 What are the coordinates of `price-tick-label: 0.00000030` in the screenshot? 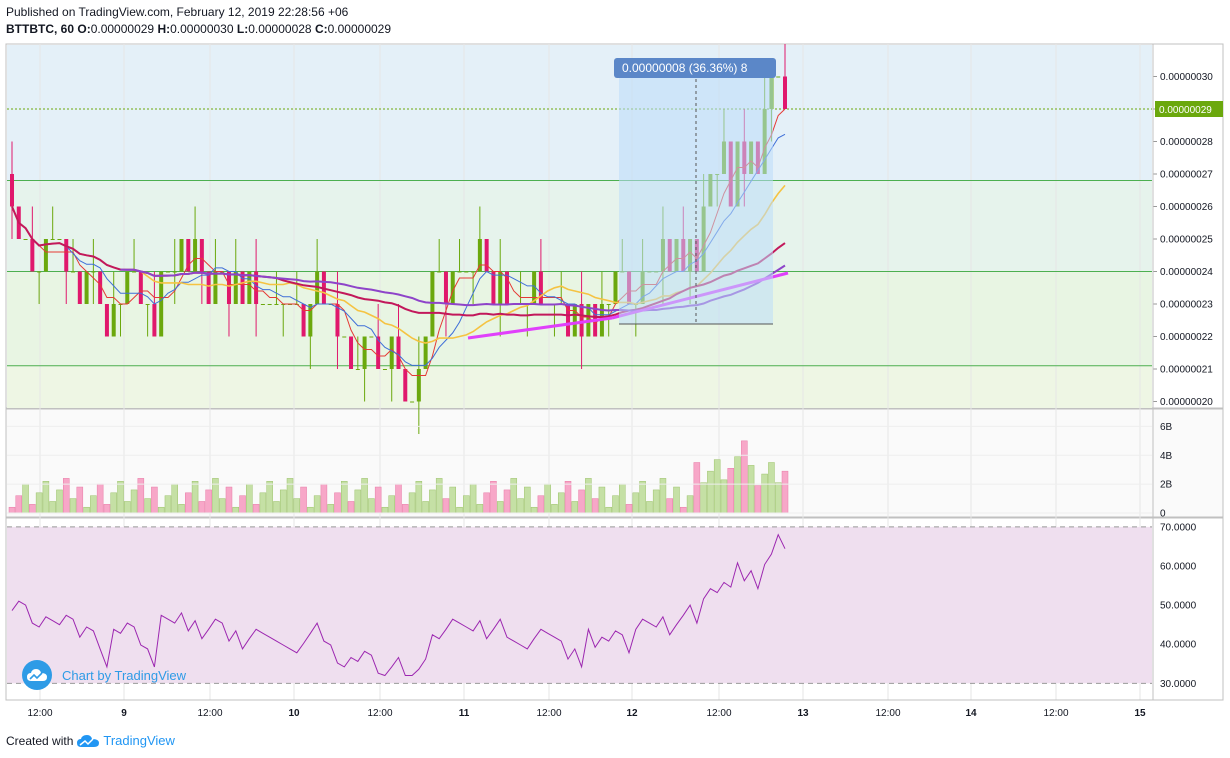 It's located at (1186, 77).